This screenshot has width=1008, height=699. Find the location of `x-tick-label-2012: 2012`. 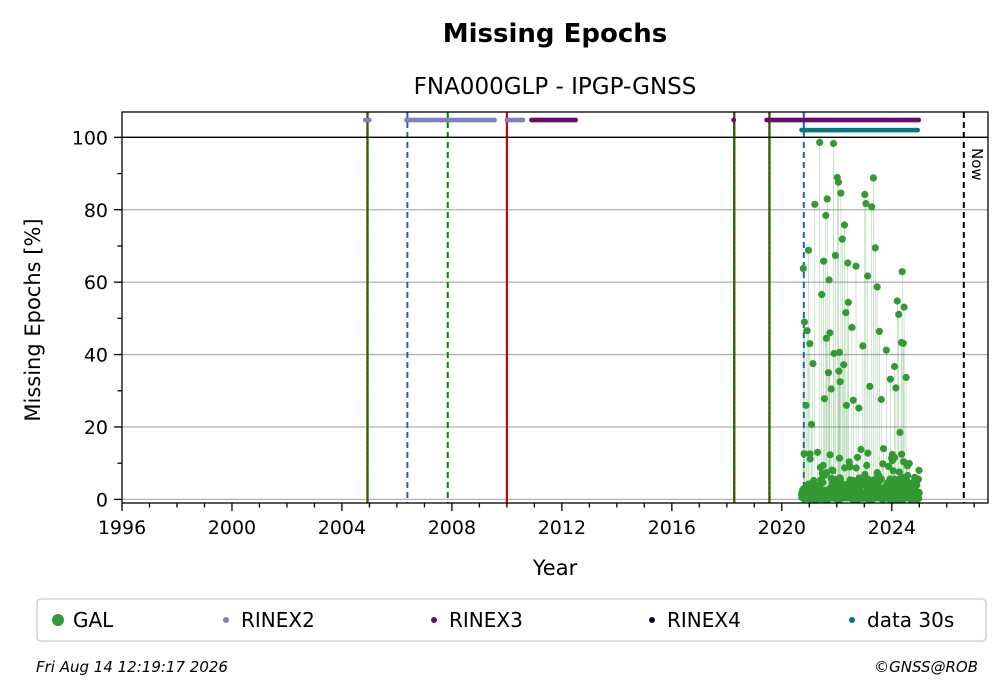

x-tick-label-2012: 2012 is located at coordinates (562, 528).